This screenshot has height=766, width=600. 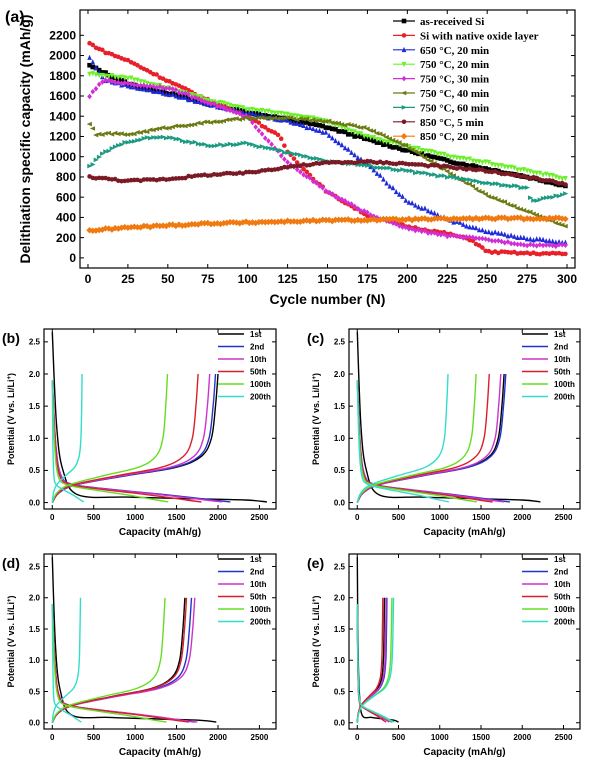 What do you see at coordinates (452, 123) in the screenshot?
I see `legend-label: 850 °C, 5 min` at bounding box center [452, 123].